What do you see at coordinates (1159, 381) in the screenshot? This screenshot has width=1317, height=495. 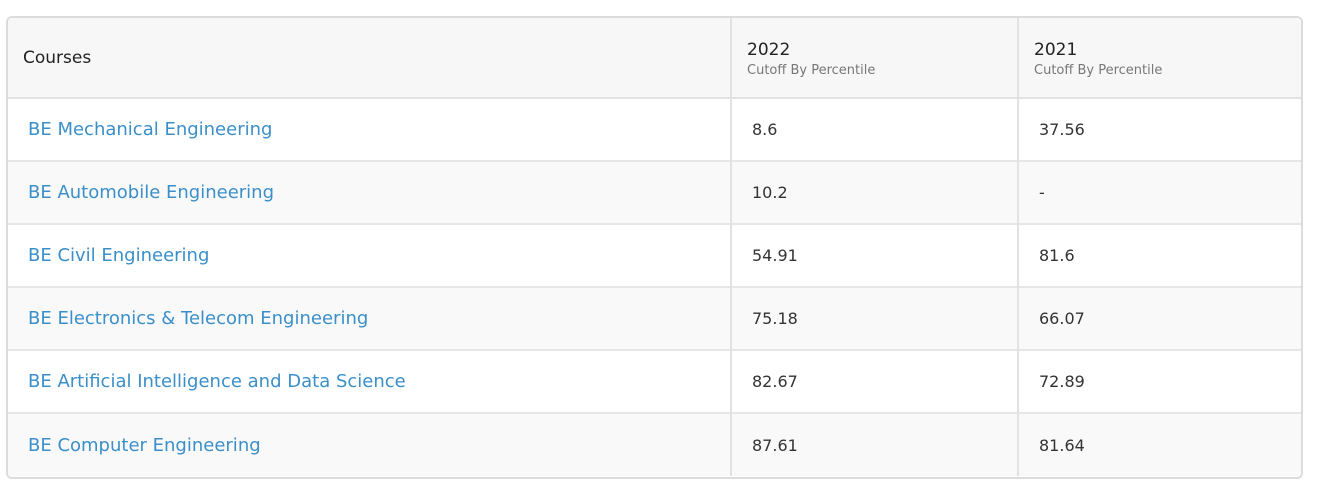 I see `cutoff-2021-cell: 72.89` at bounding box center [1159, 381].